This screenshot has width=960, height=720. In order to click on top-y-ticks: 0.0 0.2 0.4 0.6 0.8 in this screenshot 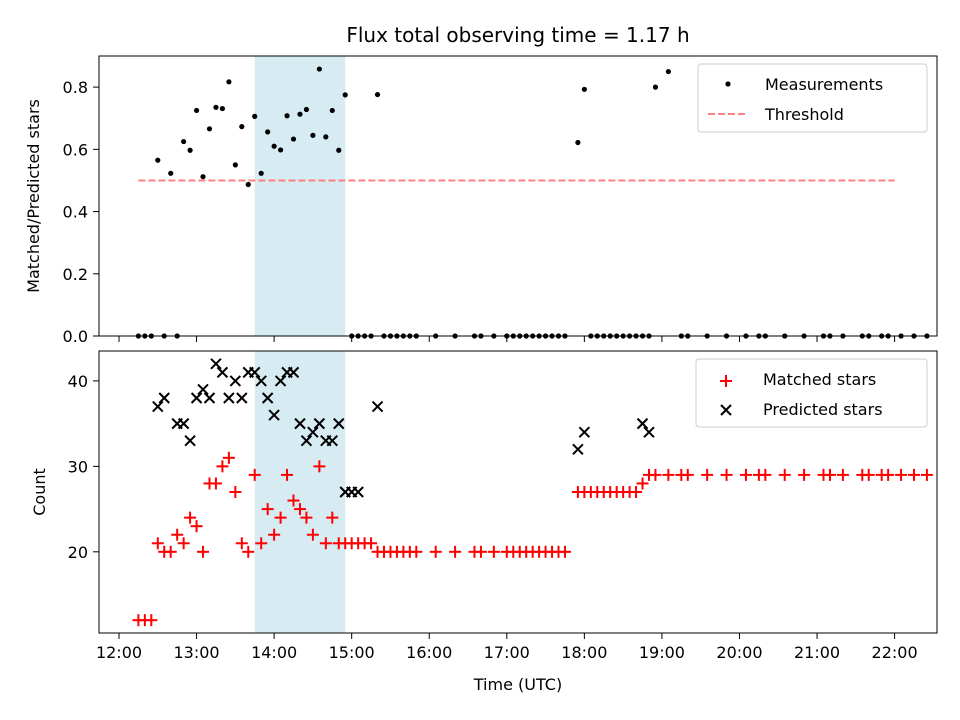, I will do `click(81, 212)`.